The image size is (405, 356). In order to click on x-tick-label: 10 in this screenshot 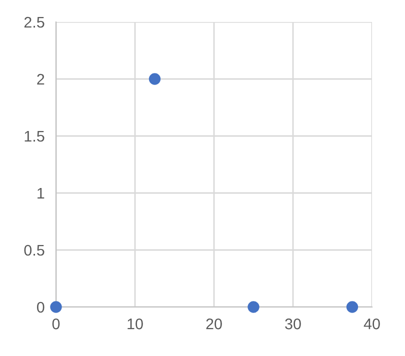, I will do `click(135, 324)`.